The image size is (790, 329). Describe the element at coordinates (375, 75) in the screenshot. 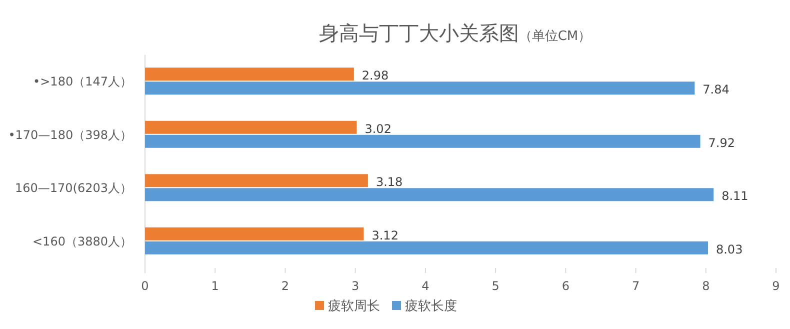

I see `data-label: 2.98` at that location.